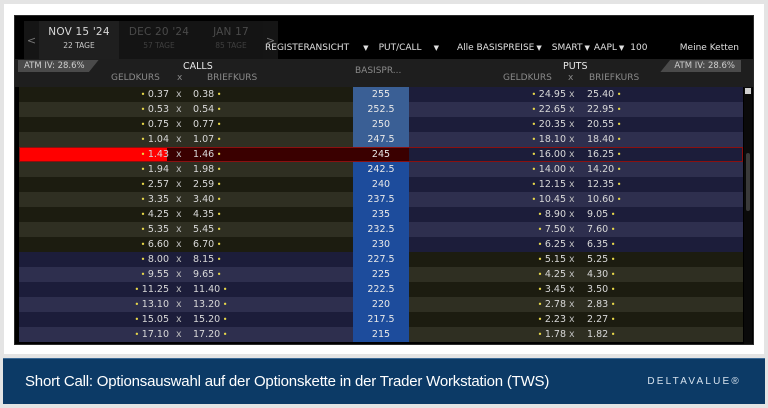 The width and height of the screenshot is (768, 408). I want to click on put-bid: • 16.00, so click(549, 154).